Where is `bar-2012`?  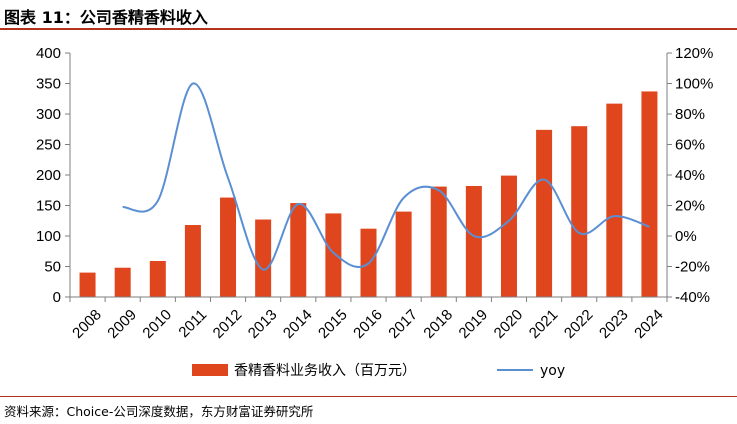 bar-2012 is located at coordinates (228, 247).